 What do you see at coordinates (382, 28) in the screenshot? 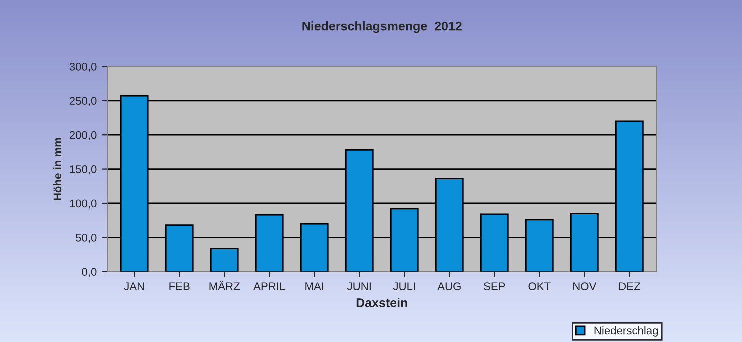
I see `chart-title: Niederschlagsmenge 2012` at bounding box center [382, 28].